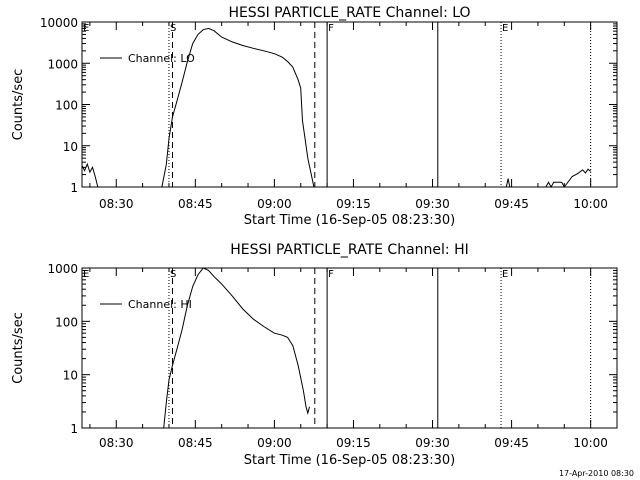  What do you see at coordinates (161, 58) in the screenshot?
I see `legend-label: Channel: LO` at bounding box center [161, 58].